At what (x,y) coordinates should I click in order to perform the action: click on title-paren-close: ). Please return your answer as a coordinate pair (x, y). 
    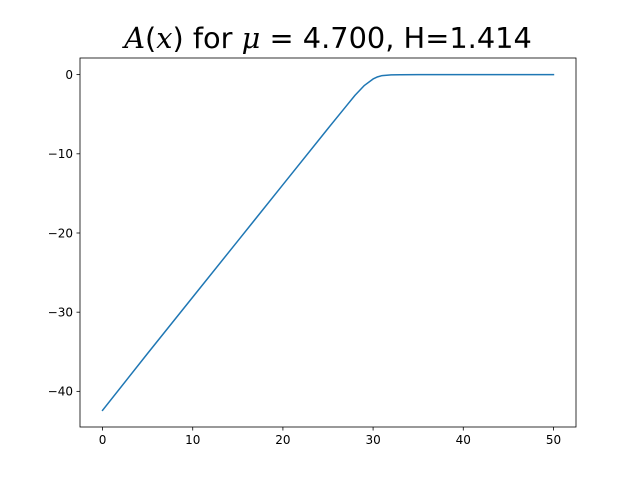
    Looking at the image, I should click on (178, 38).